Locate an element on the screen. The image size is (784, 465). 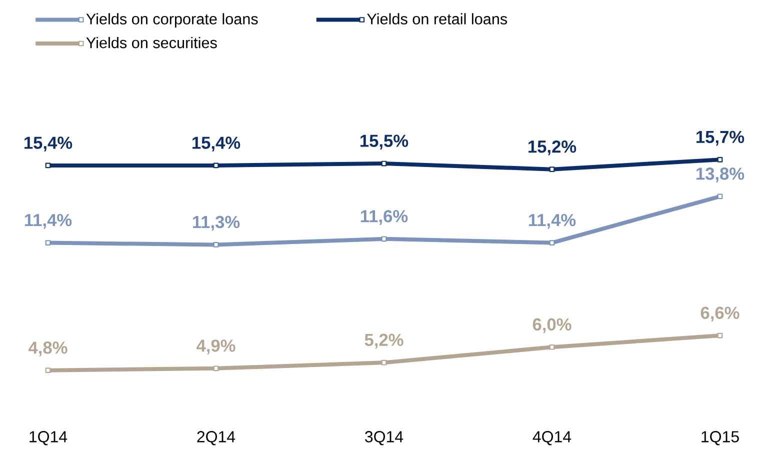
x-tick-label: 1Q14 is located at coordinates (49, 438).